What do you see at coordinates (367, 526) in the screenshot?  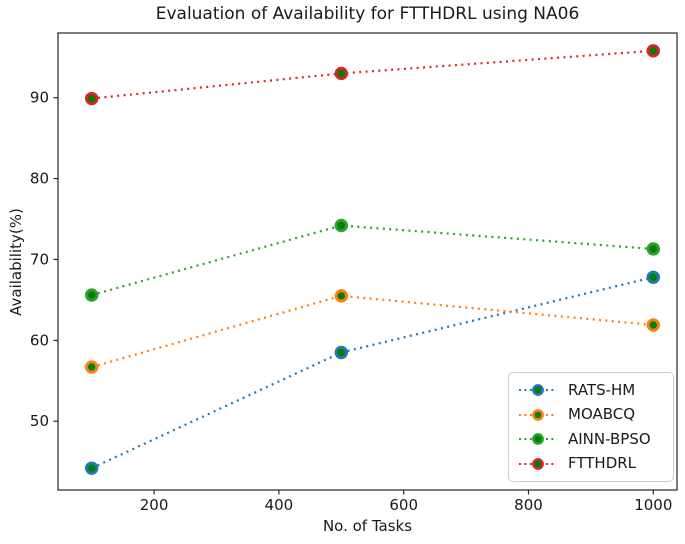 I see `x-axis-label: No. of Tasks` at bounding box center [367, 526].